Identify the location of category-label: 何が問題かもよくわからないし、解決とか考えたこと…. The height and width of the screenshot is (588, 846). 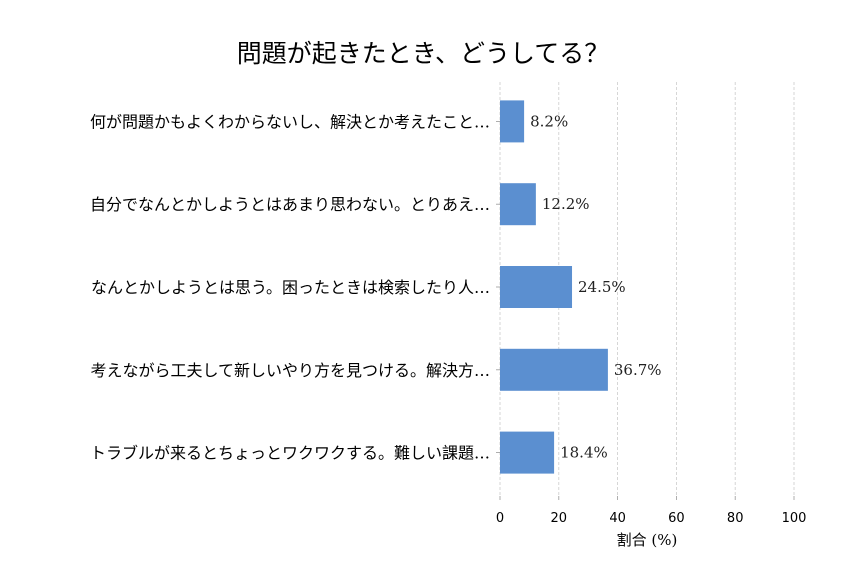
(290, 121).